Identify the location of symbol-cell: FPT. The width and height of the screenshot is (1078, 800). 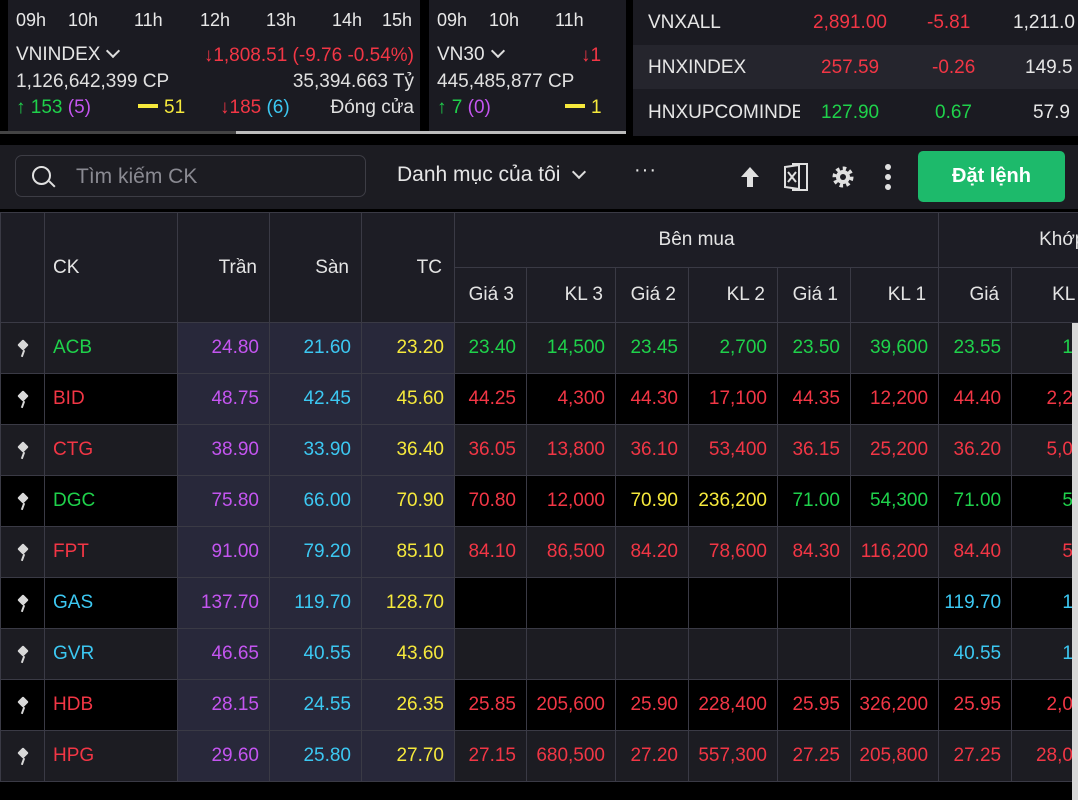
(111, 552).